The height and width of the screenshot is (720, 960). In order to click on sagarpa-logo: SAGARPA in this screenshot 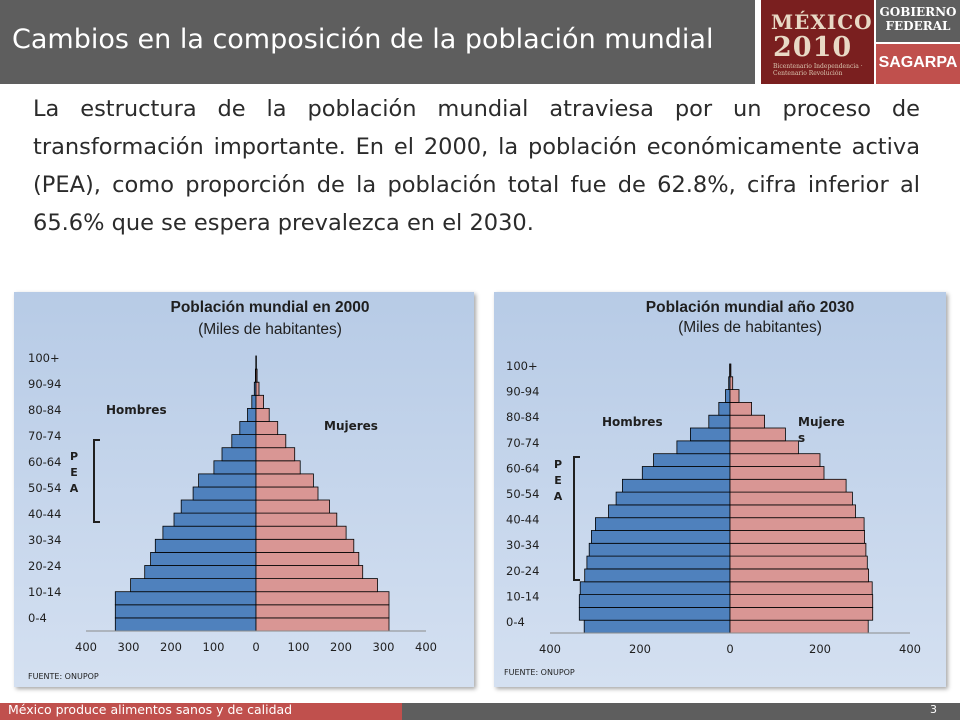, I will do `click(917, 63)`.